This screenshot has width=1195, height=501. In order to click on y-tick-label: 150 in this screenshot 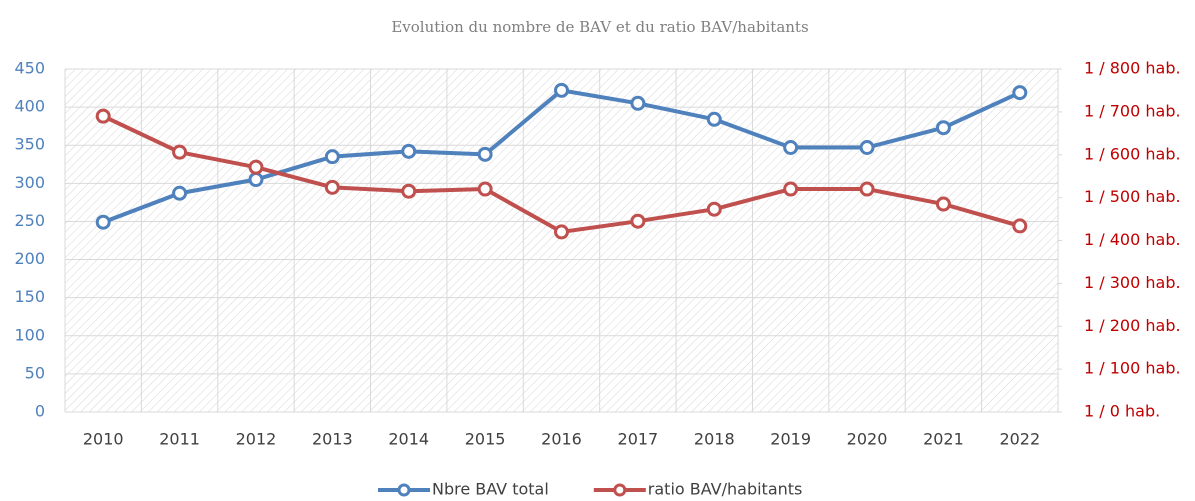, I will do `click(29, 296)`.